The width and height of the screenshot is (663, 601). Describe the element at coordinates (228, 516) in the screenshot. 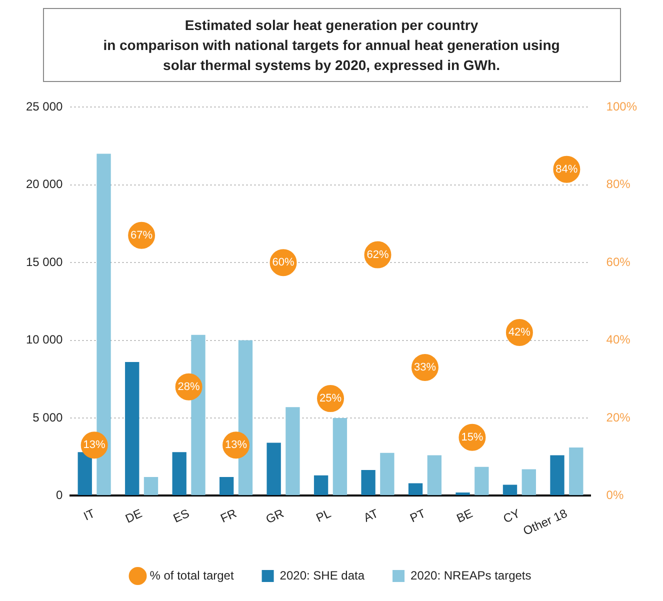

I see `x-tick-label: FR` at that location.